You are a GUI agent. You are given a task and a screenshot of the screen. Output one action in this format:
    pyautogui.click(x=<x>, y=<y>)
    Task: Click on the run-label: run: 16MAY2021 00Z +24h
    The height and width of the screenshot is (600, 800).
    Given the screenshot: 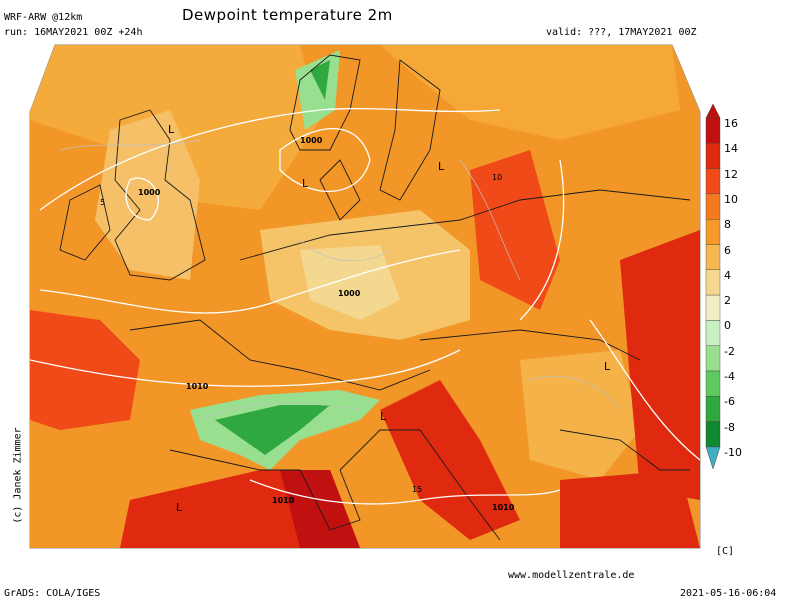 What is the action you would take?
    pyautogui.click(x=73, y=32)
    